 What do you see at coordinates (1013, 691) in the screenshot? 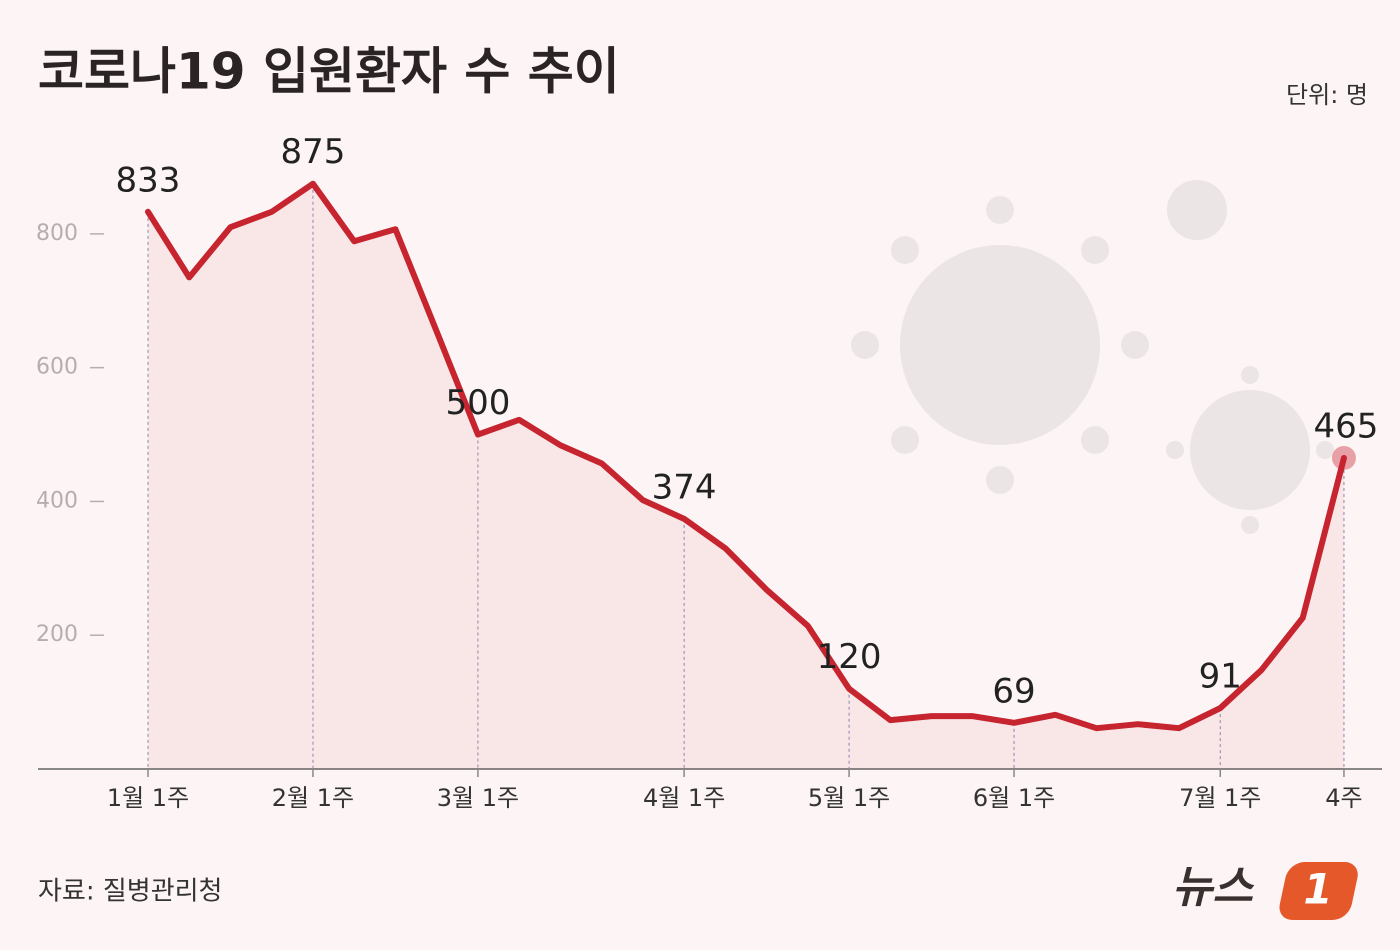
I see `value-label: 69` at bounding box center [1013, 691].